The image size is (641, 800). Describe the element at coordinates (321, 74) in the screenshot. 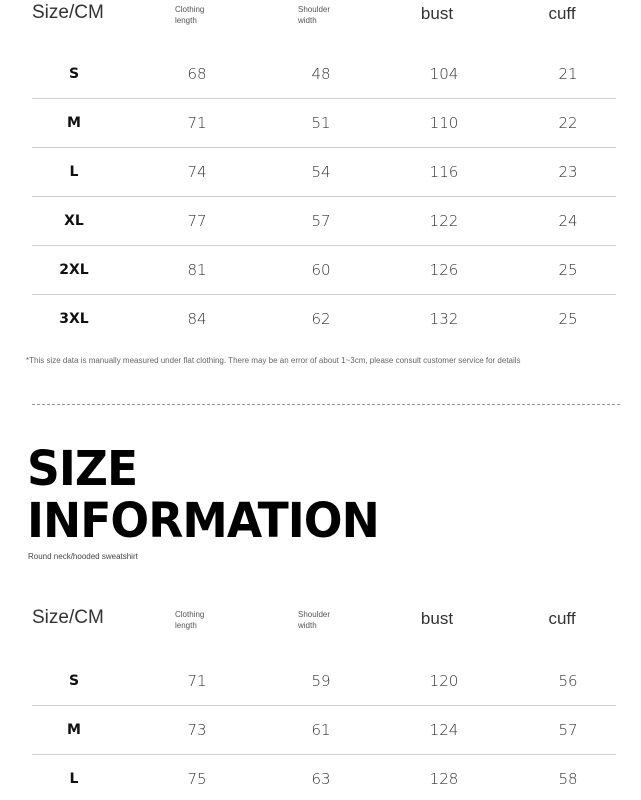

I see `cell-shoulder: 48` at that location.